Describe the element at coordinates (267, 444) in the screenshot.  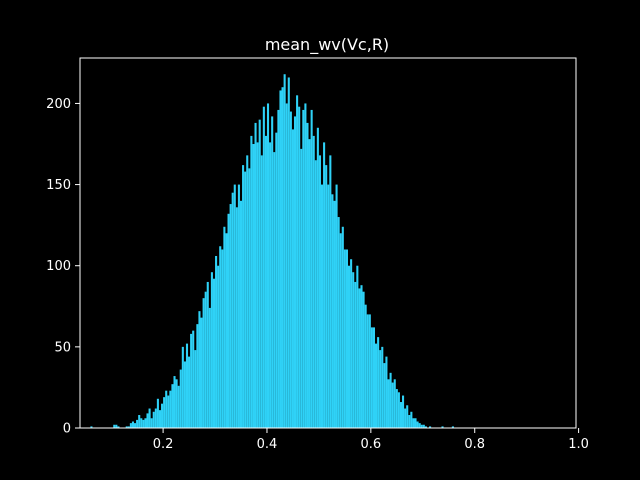
I see `x-tick-label: 0.4` at that location.